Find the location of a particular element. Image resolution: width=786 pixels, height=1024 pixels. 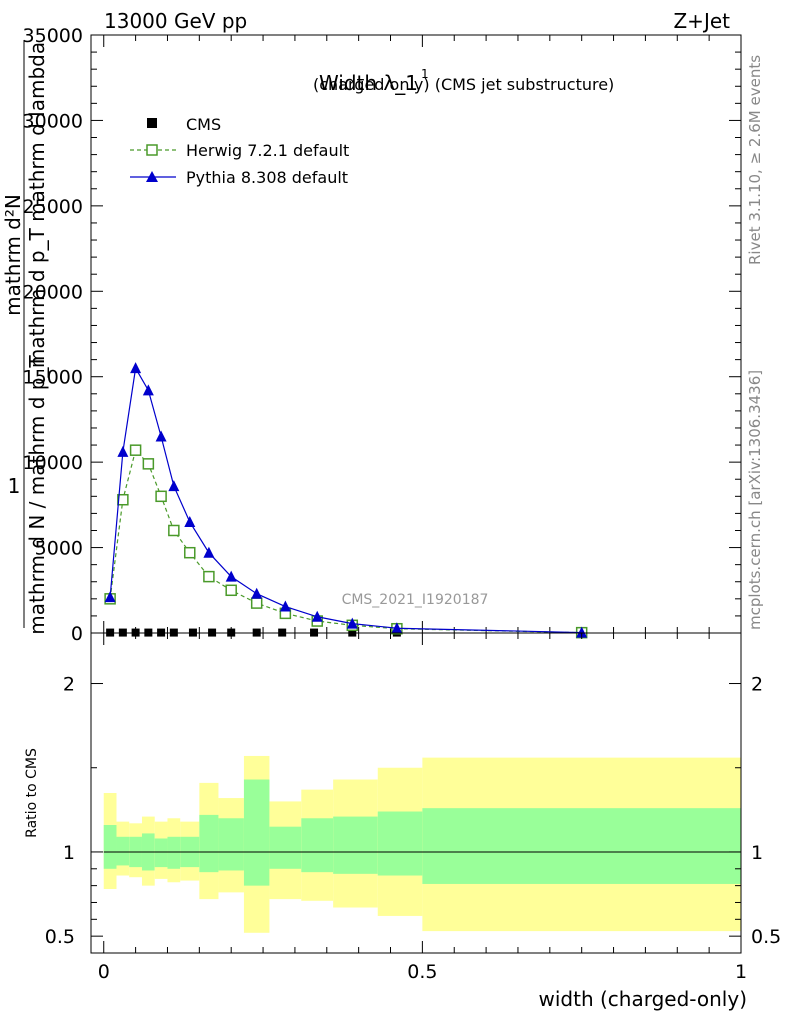

y-tick-label: 35000 is located at coordinates (53, 36).